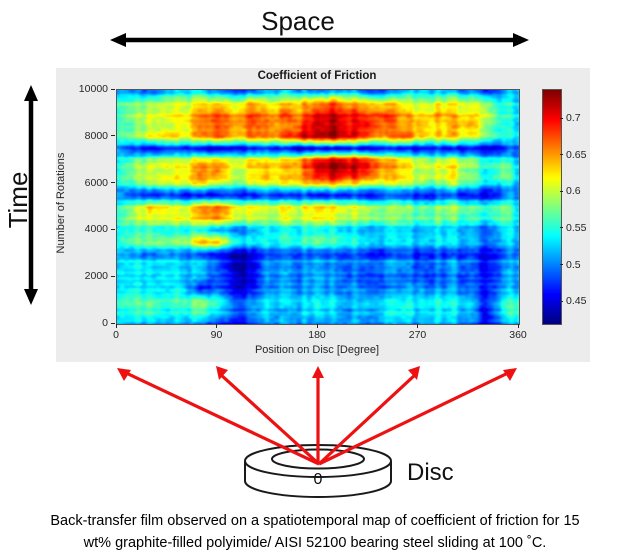 The width and height of the screenshot is (630, 554). What do you see at coordinates (96, 276) in the screenshot?
I see `tick-label: 2000` at bounding box center [96, 276].